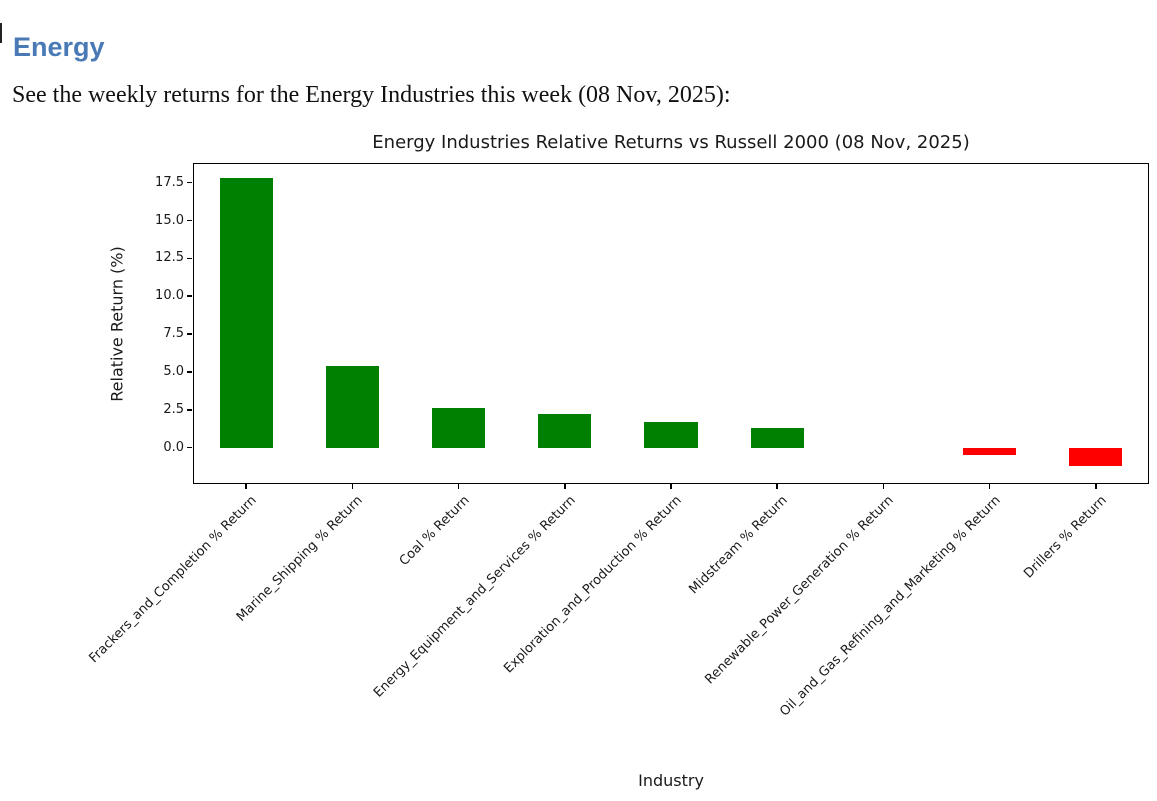 This screenshot has width=1157, height=801. What do you see at coordinates (59, 47) in the screenshot?
I see `section-heading: Energy` at bounding box center [59, 47].